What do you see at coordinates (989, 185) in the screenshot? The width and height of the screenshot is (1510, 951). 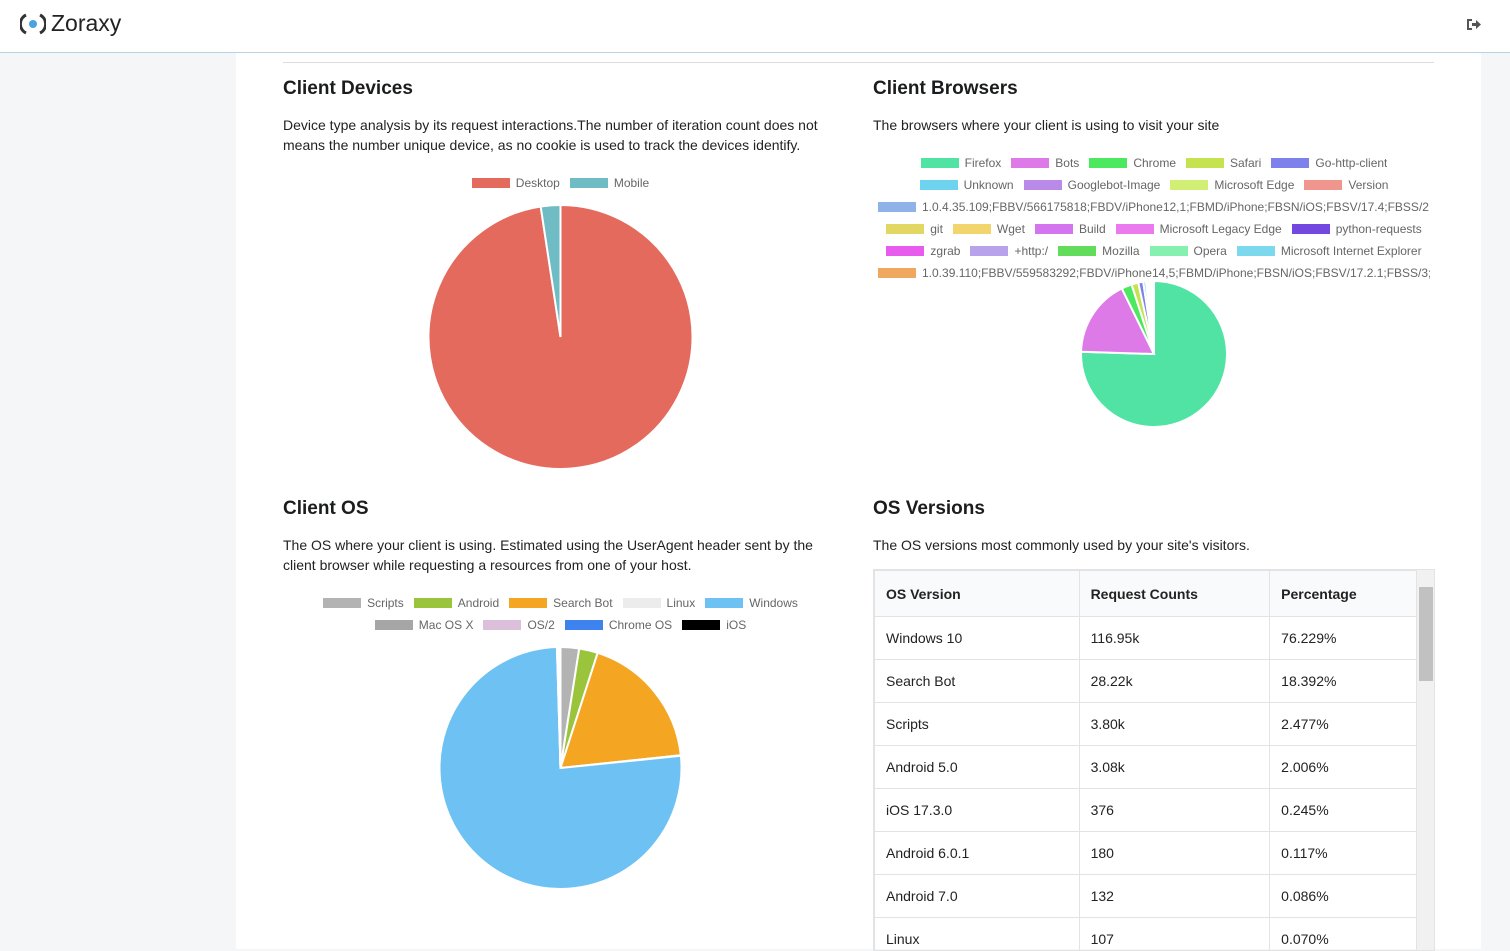 I see `legend-label: Unknown` at bounding box center [989, 185].